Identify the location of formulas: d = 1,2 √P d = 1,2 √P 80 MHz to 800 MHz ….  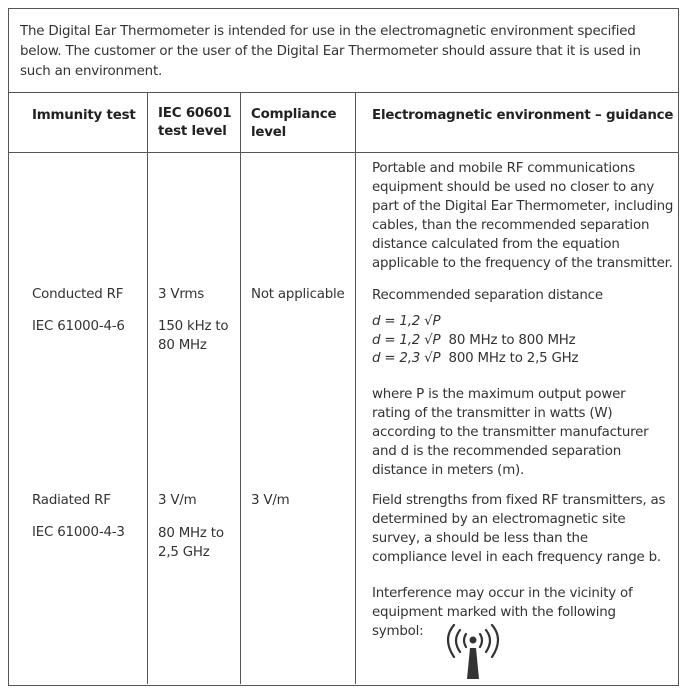
(475, 341).